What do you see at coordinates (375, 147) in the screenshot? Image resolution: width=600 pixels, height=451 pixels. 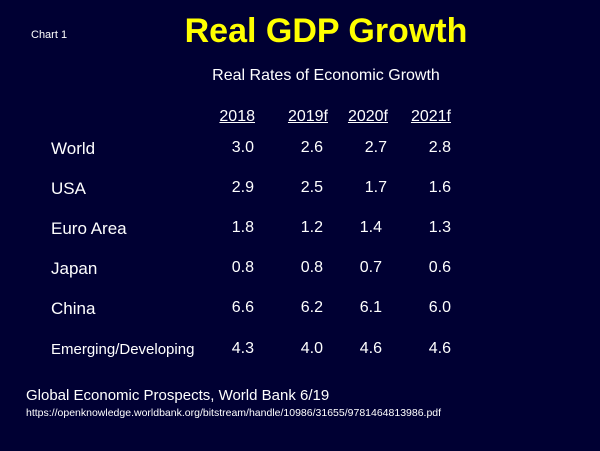 I see `table-cell: 2.7` at bounding box center [375, 147].